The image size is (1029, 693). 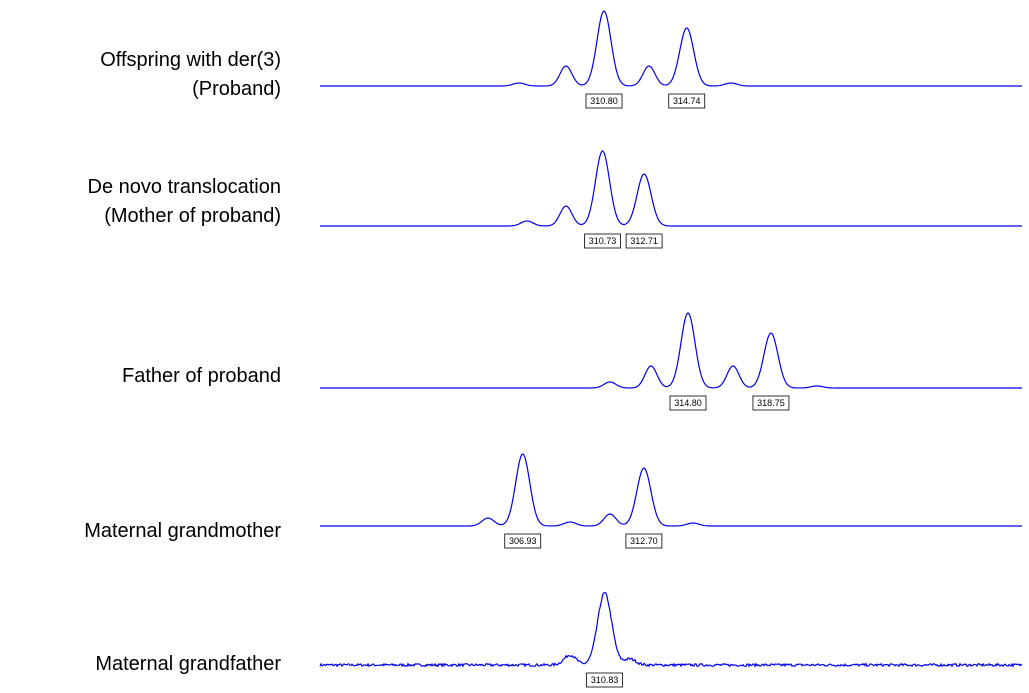 I want to click on peak-label: 310.73, so click(x=603, y=241).